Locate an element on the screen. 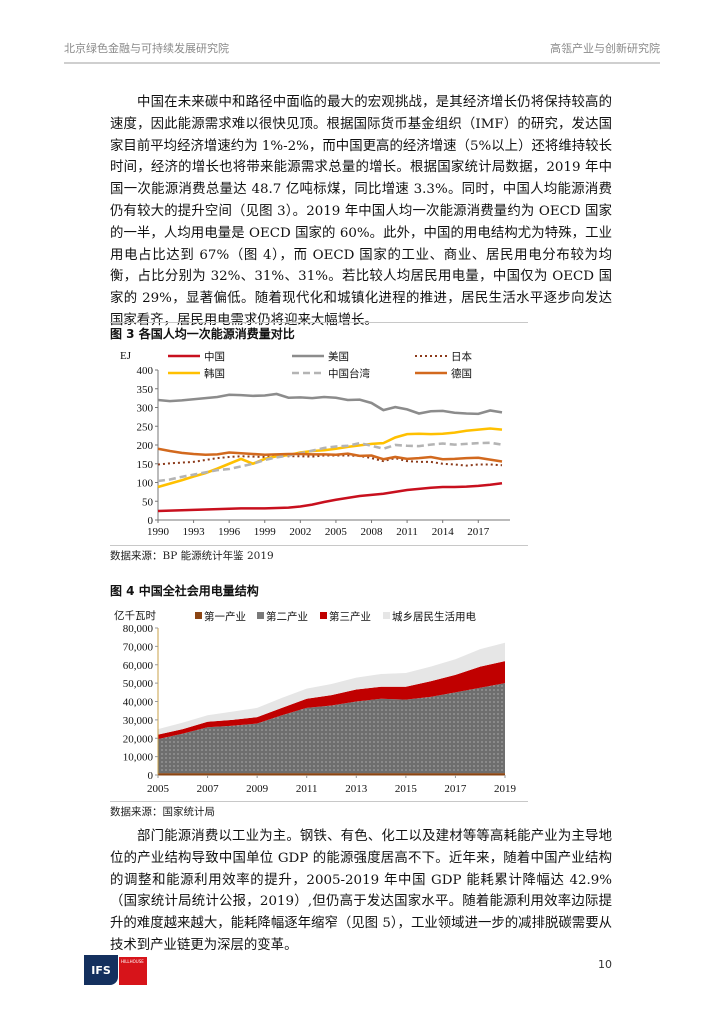 The image size is (724, 1024). y-tick-label: 150 is located at coordinates (145, 465).